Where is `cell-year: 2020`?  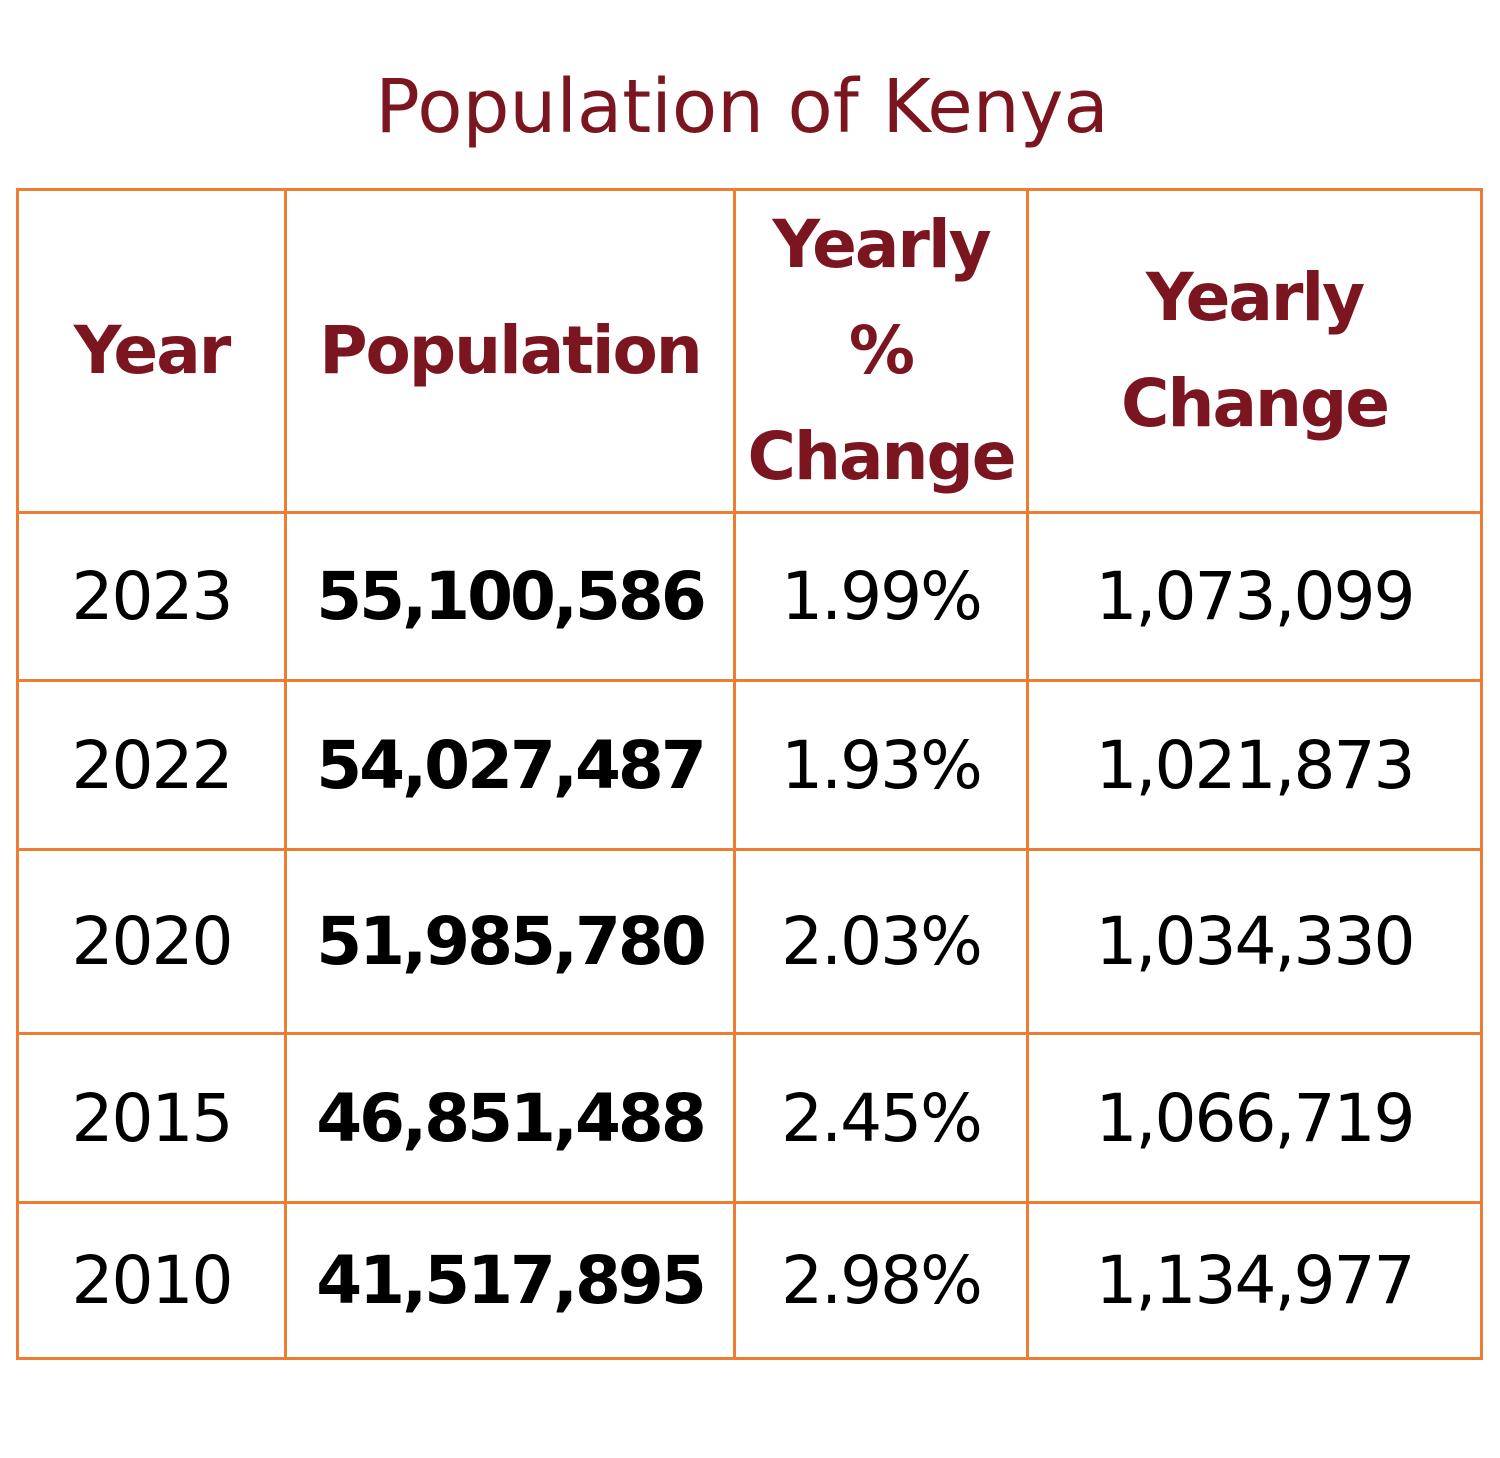 cell-year: 2020 is located at coordinates (151, 941).